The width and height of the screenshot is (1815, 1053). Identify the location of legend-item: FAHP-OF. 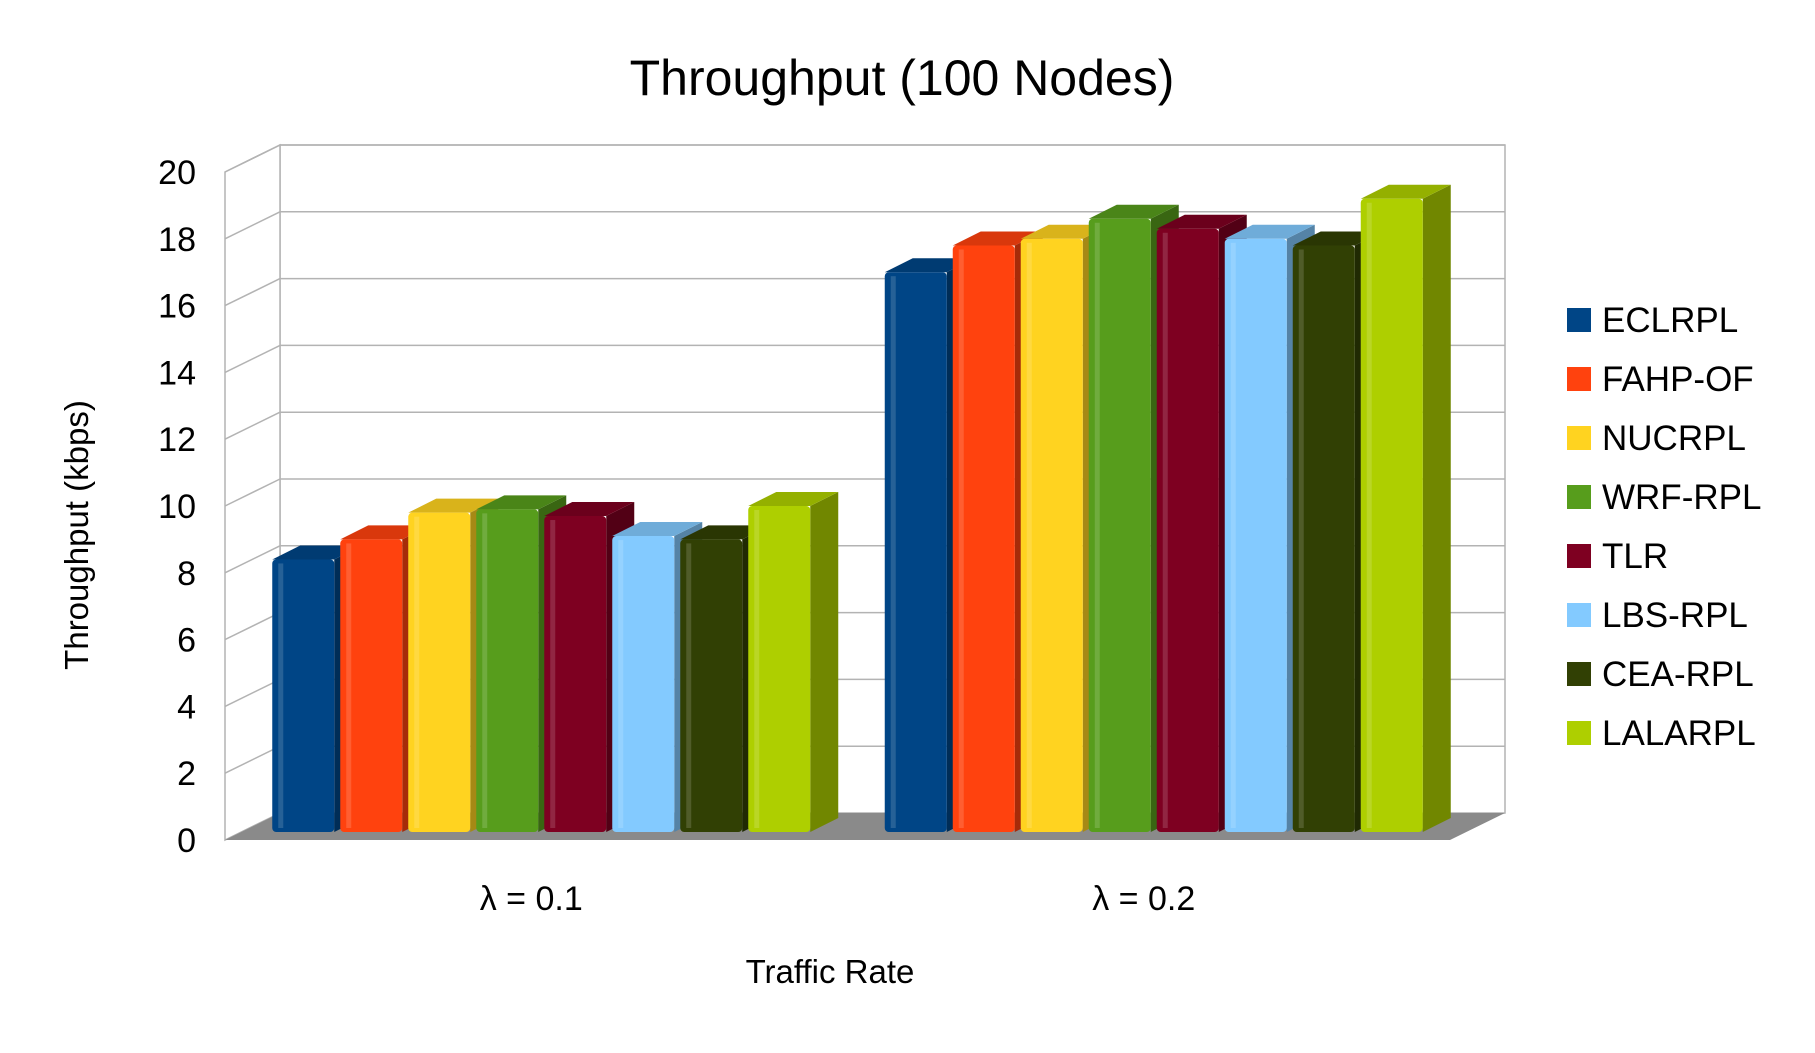
(1660, 379).